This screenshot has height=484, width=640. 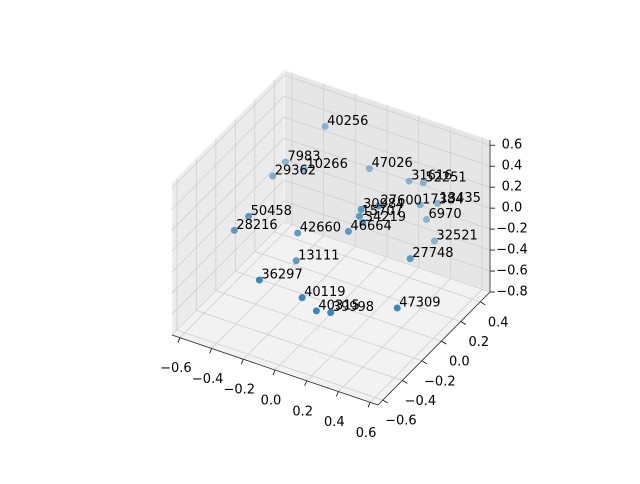 I want to click on y-tick-label: 0.2, so click(x=478, y=342).